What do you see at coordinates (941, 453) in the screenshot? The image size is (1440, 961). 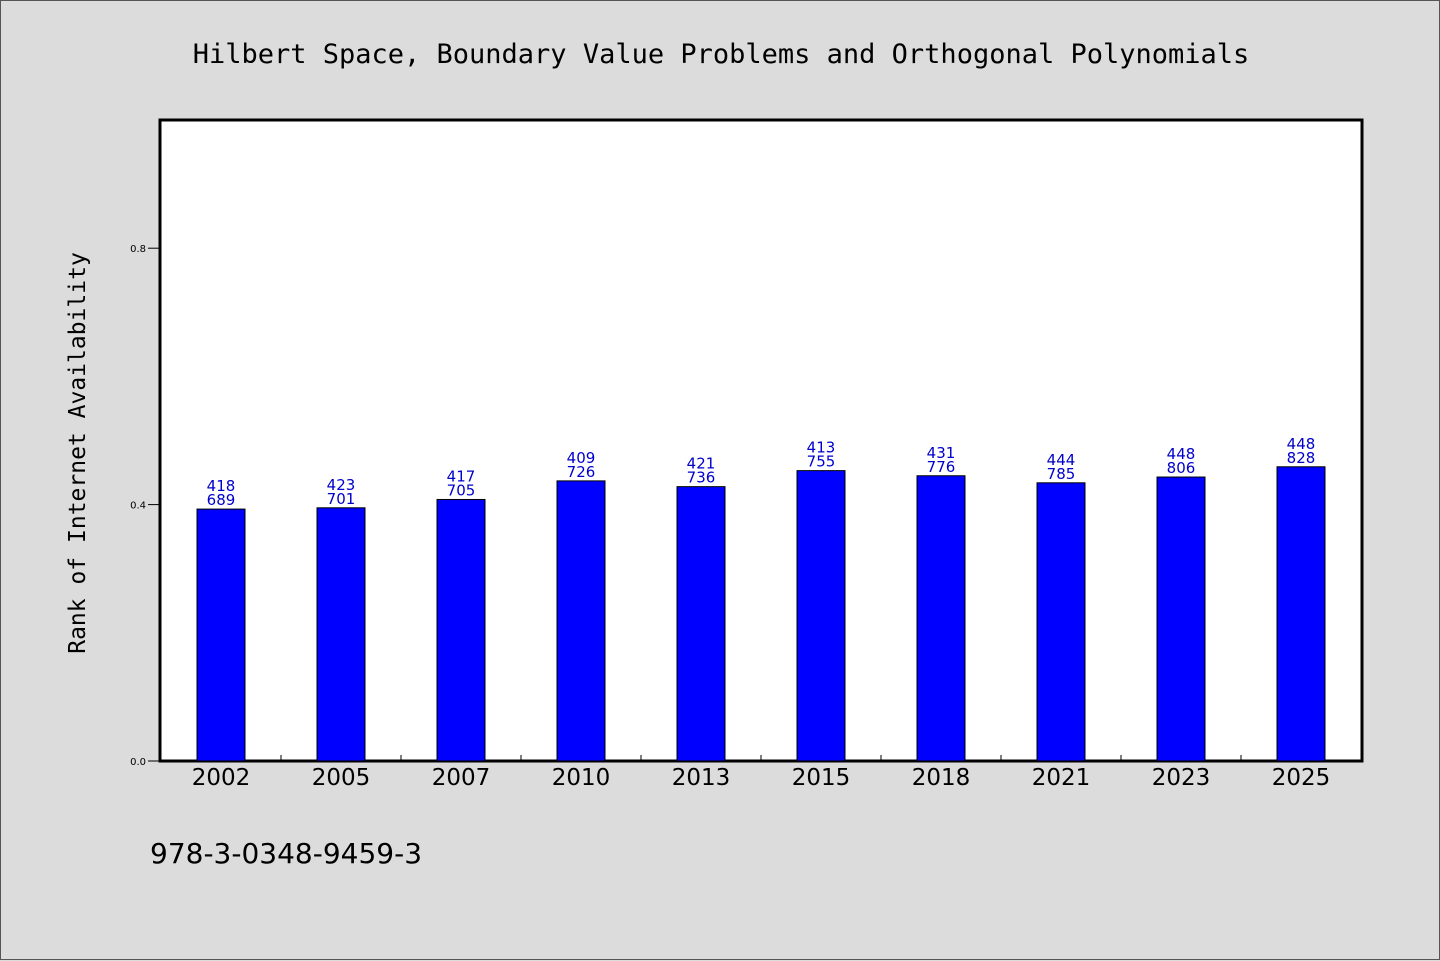 I see `data-label-top: 431` at bounding box center [941, 453].